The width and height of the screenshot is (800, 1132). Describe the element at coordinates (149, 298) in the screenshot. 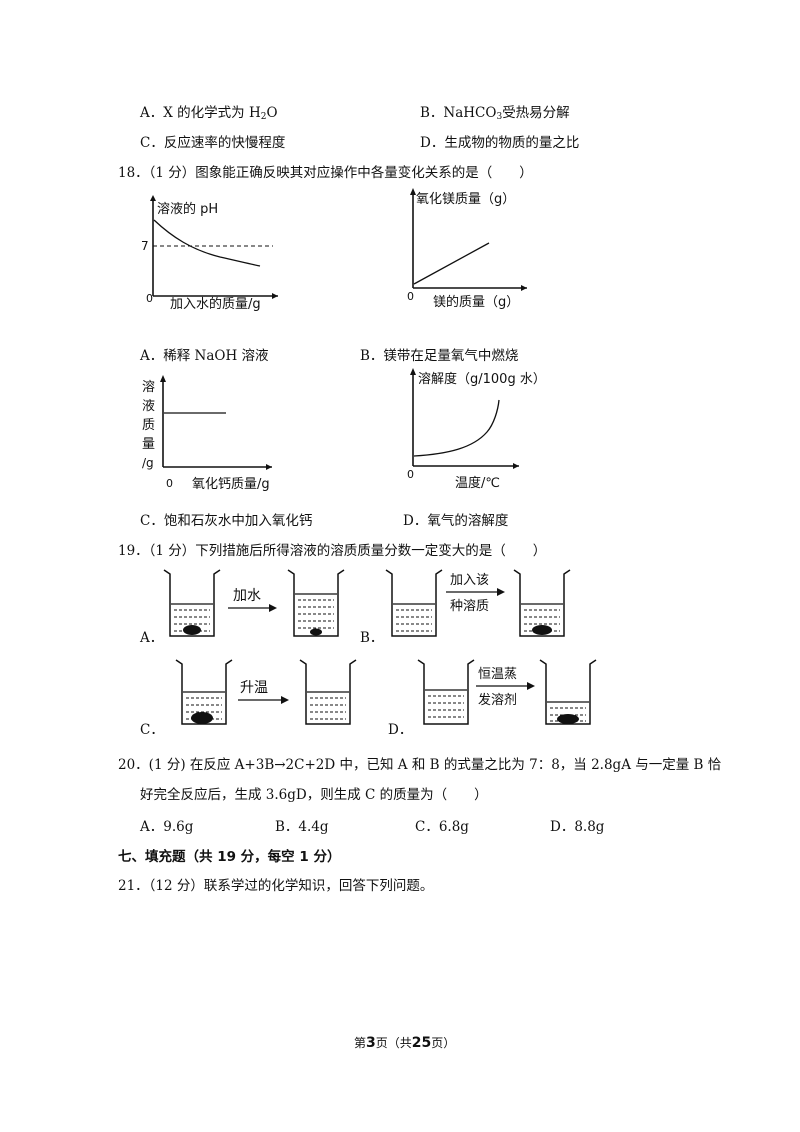

I see `graph-a-origin: 0` at that location.